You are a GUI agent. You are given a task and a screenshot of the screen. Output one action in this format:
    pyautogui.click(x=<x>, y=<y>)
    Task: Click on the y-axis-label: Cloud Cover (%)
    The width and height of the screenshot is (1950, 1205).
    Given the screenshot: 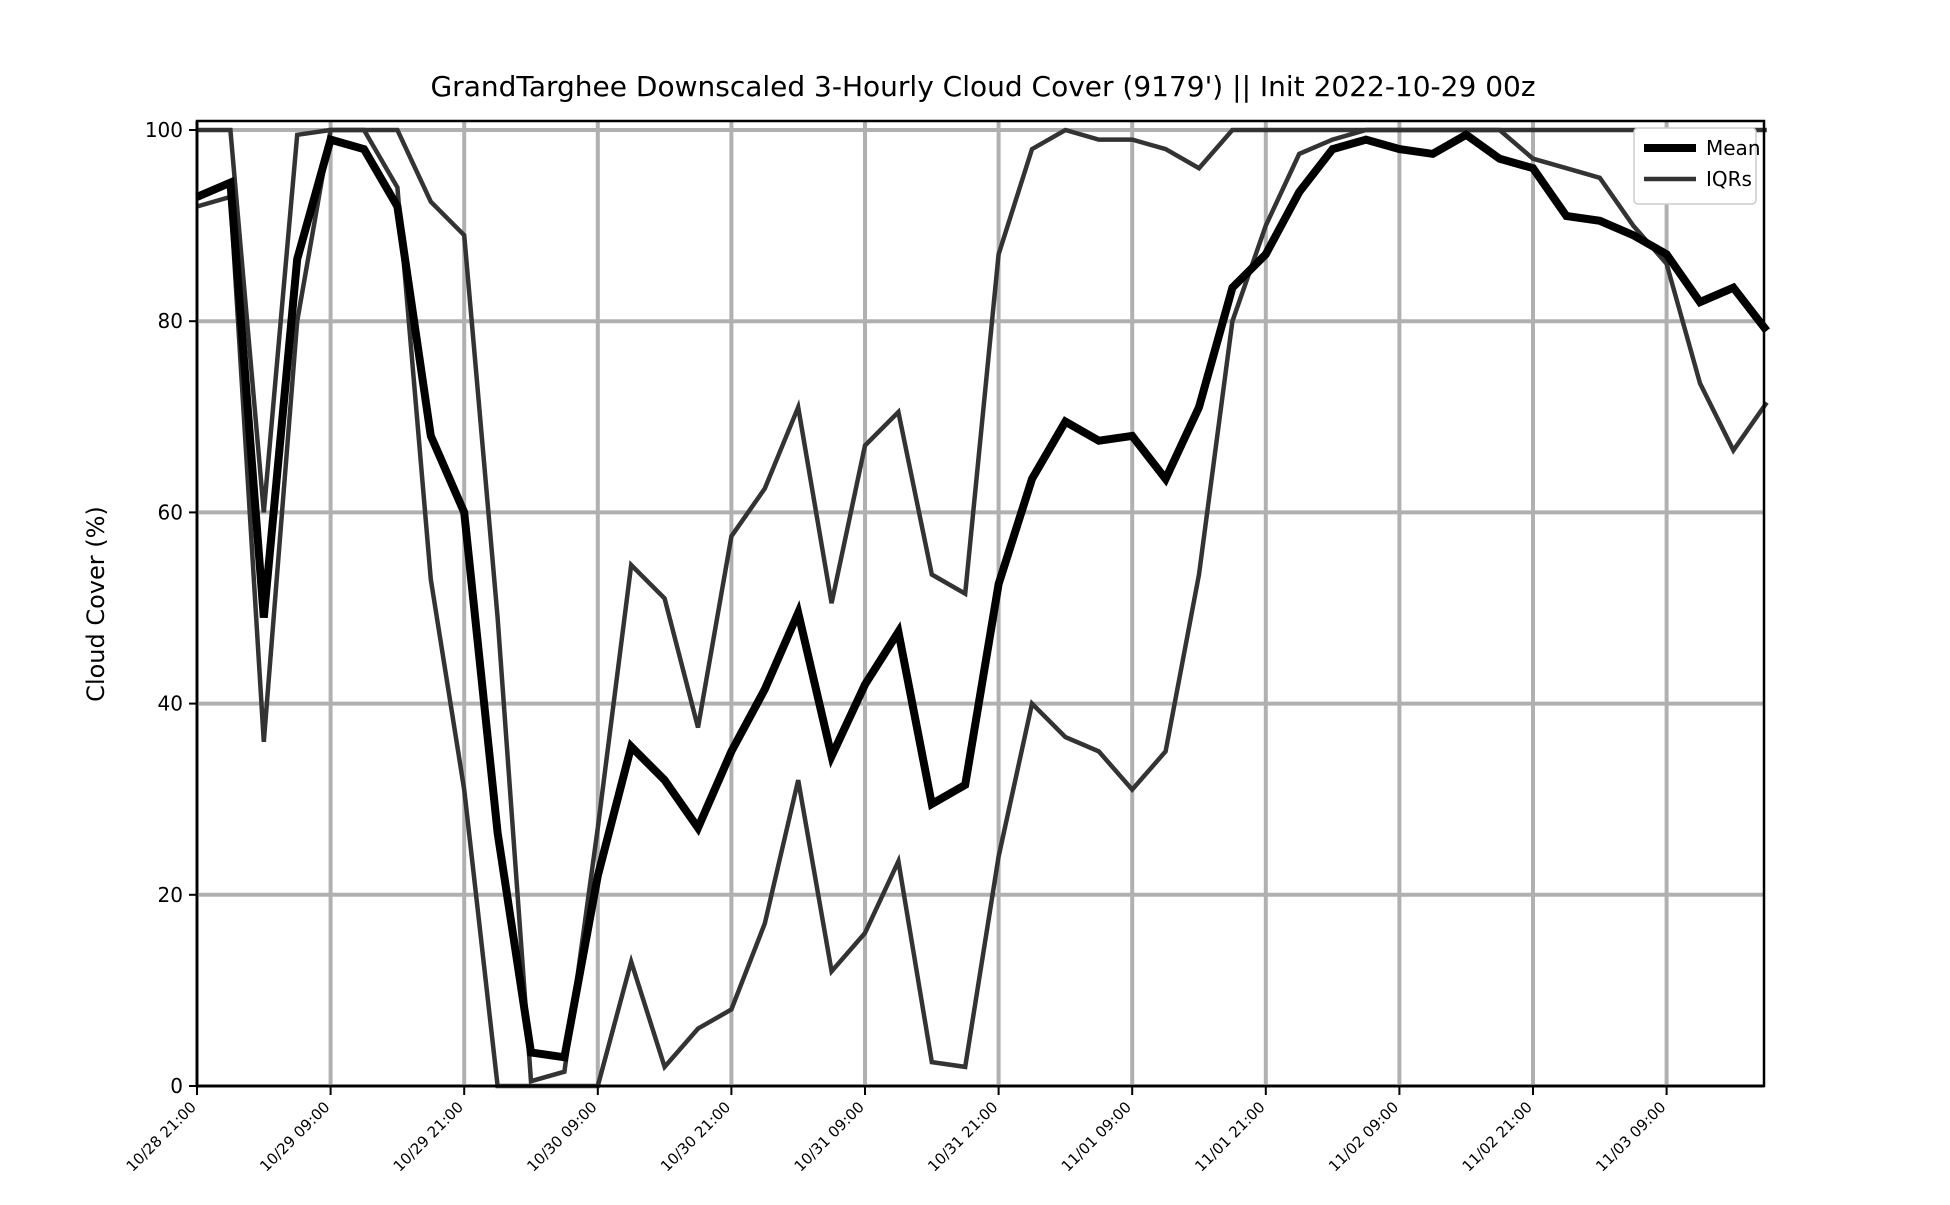 What is the action you would take?
    pyautogui.click(x=96, y=604)
    